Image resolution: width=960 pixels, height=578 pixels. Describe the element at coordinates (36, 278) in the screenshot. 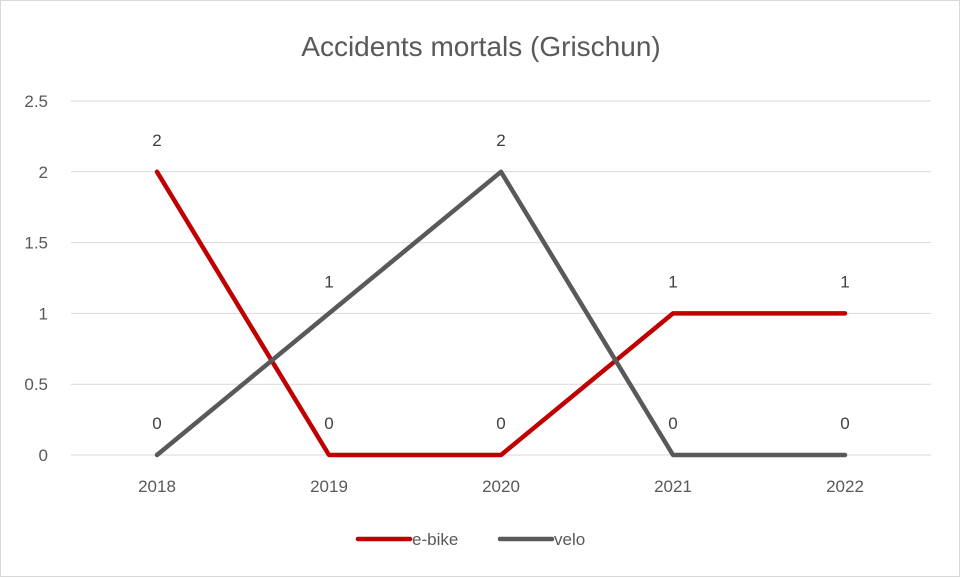

I see `y-axis: 0 0.5 1 1.5 2 2.5` at that location.